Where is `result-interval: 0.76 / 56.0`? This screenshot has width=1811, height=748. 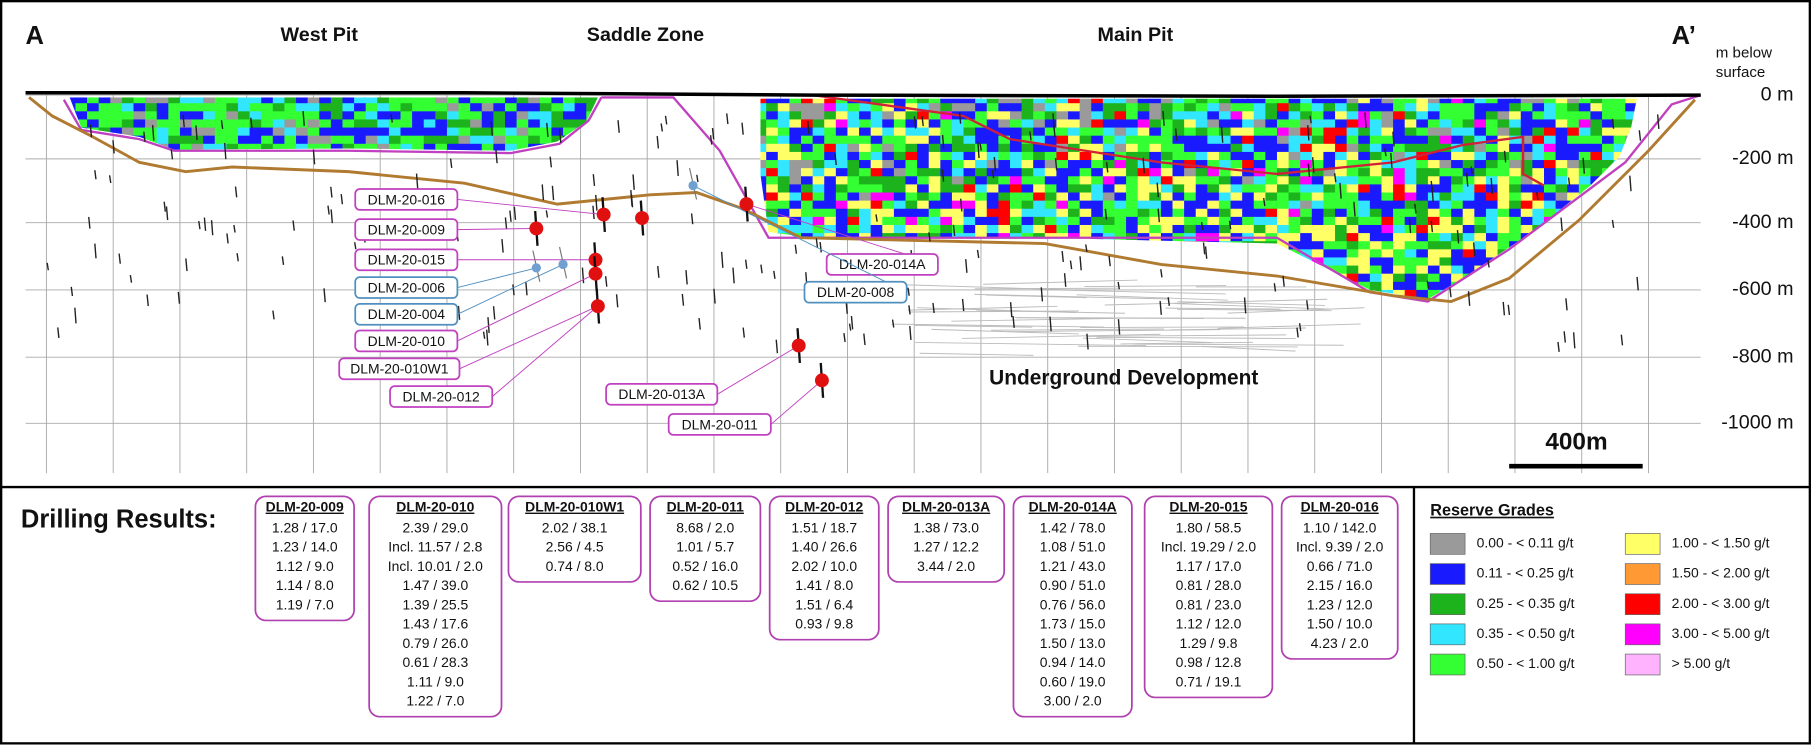 result-interval: 0.76 / 56.0 is located at coordinates (1073, 604).